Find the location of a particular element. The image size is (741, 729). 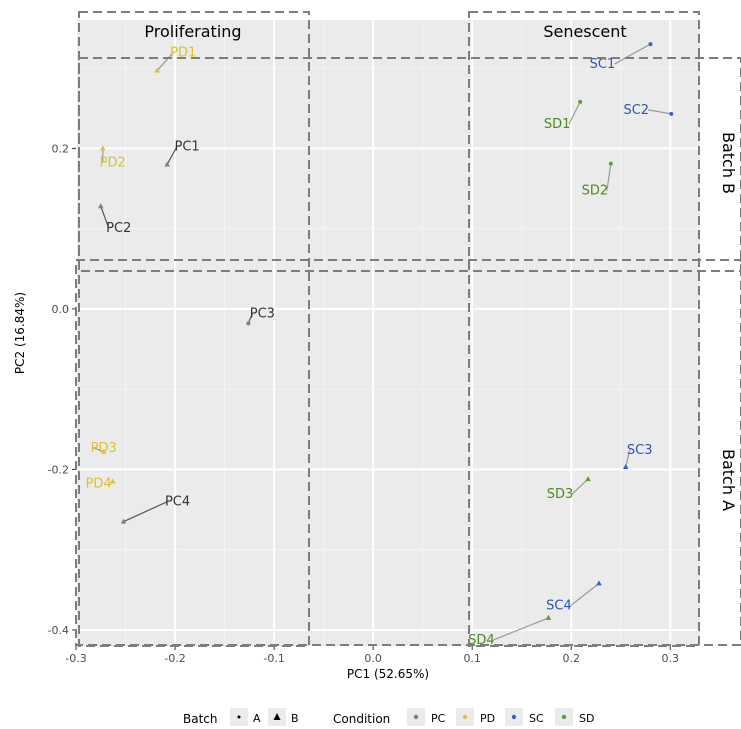

point-pd4 is located at coordinates (112, 481).